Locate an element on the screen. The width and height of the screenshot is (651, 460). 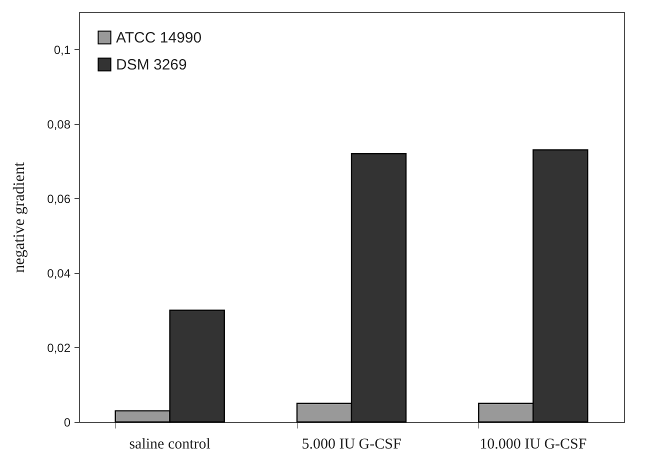
y-tick-label: 0,06 is located at coordinates (59, 199).